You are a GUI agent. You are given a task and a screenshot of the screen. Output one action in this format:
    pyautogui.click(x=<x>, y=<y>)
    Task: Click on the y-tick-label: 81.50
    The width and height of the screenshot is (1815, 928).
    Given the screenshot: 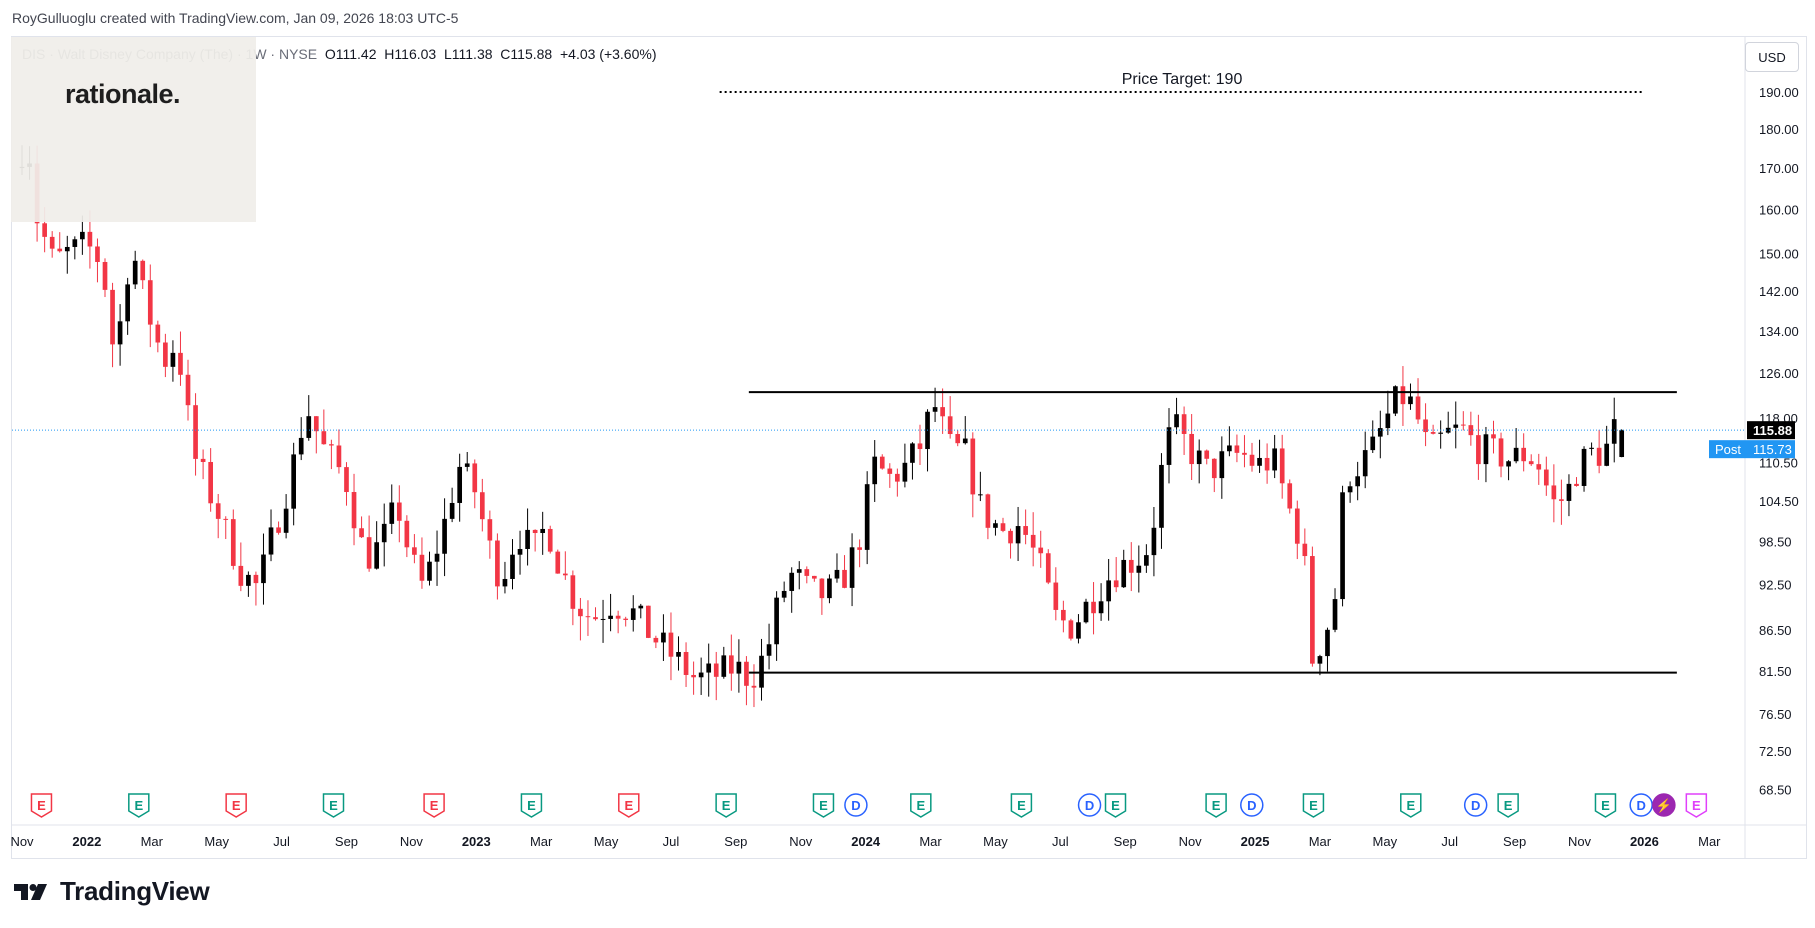 What is the action you would take?
    pyautogui.click(x=1775, y=671)
    